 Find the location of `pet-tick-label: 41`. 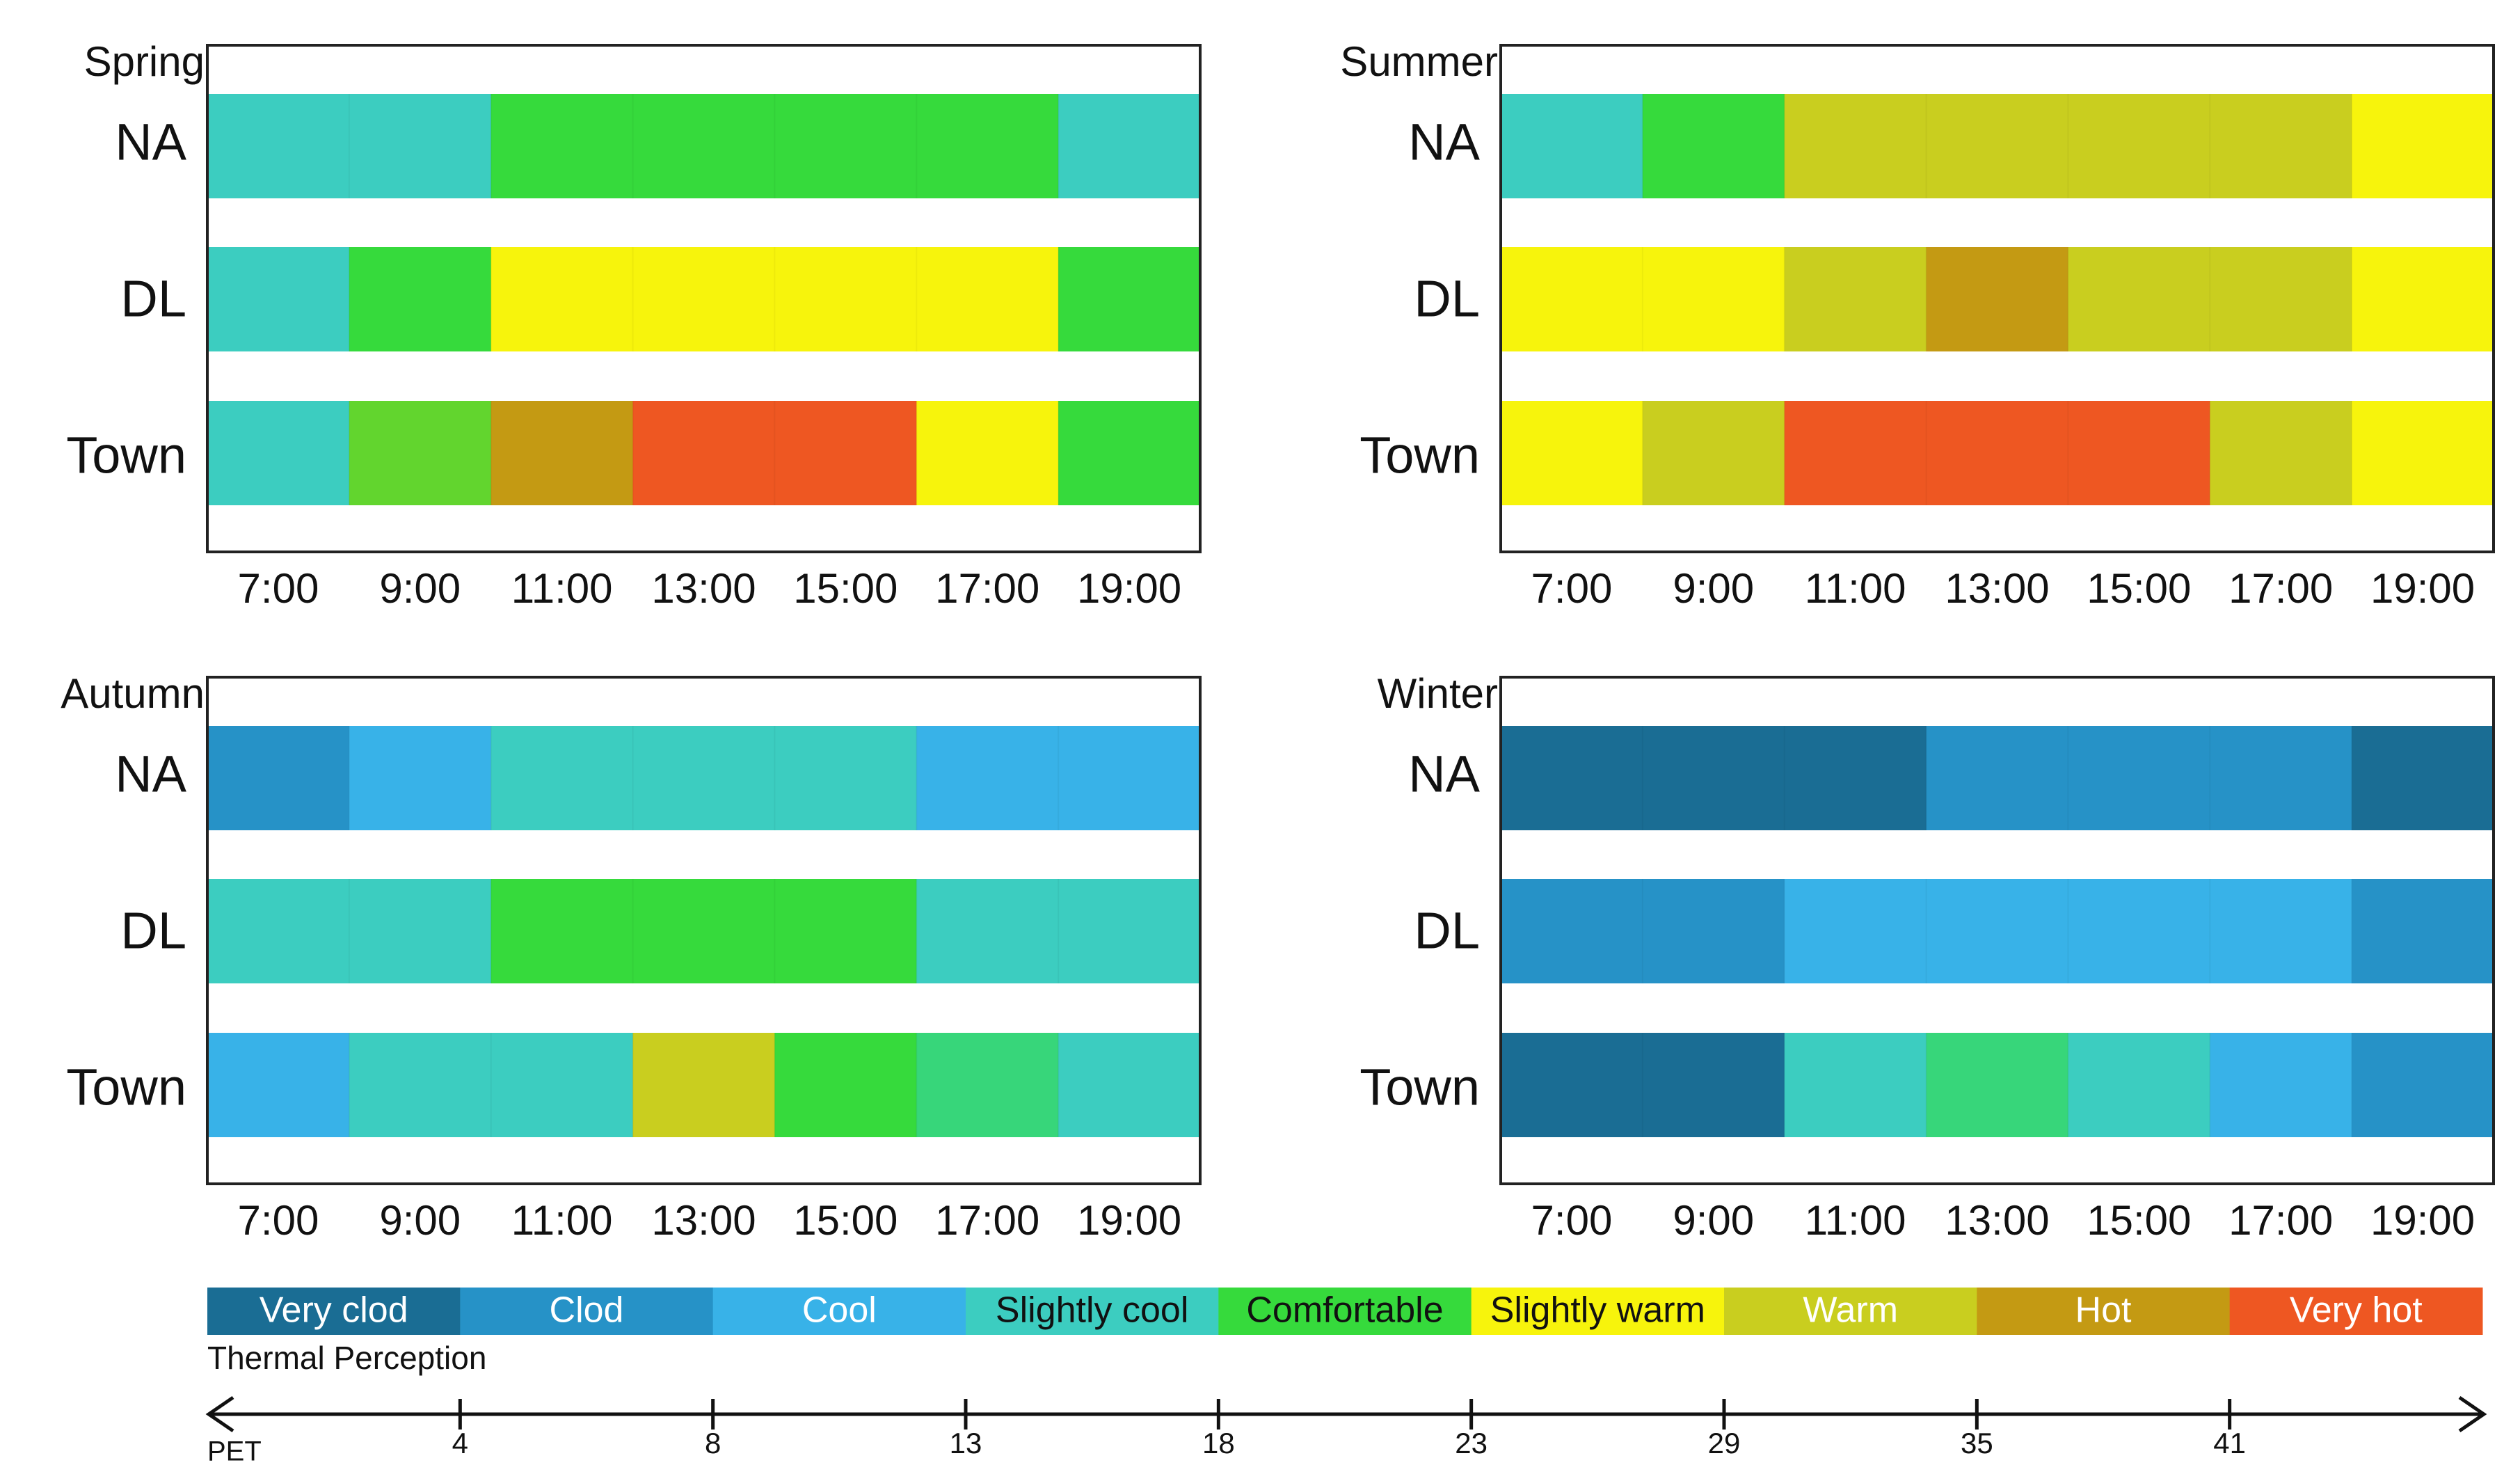

pet-tick-label: 41 is located at coordinates (2229, 1443).